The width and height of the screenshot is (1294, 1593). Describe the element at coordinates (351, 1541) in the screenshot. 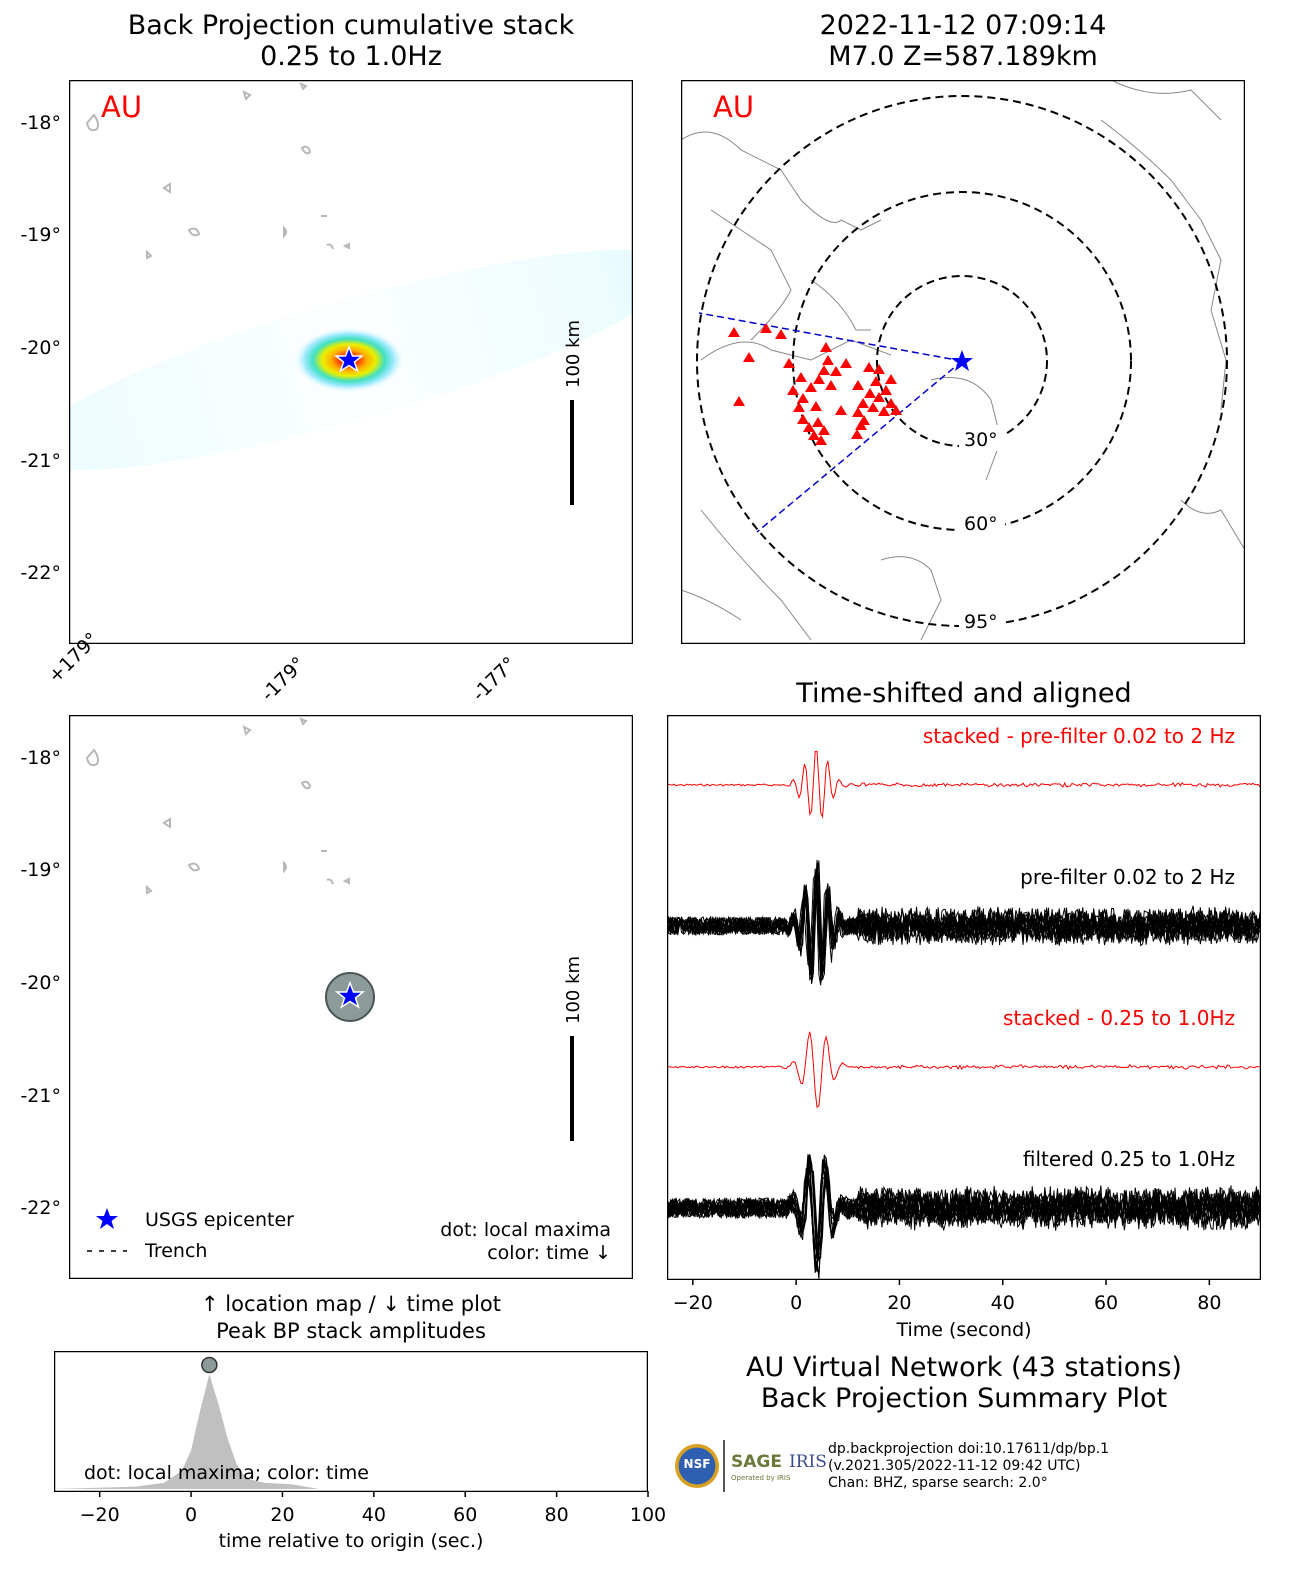

I see `timeseries-xlabel: time relative to origin (sec.)` at that location.